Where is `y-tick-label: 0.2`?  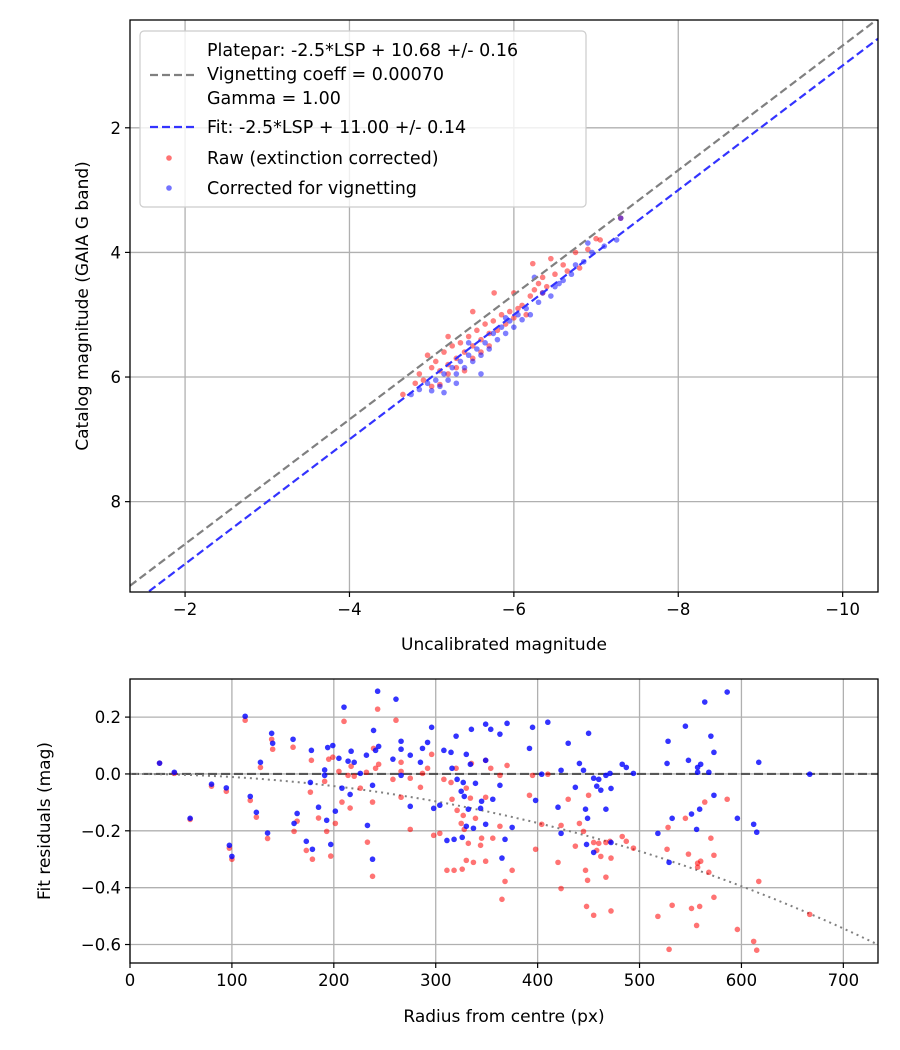
y-tick-label: 0.2 is located at coordinates (108, 717).